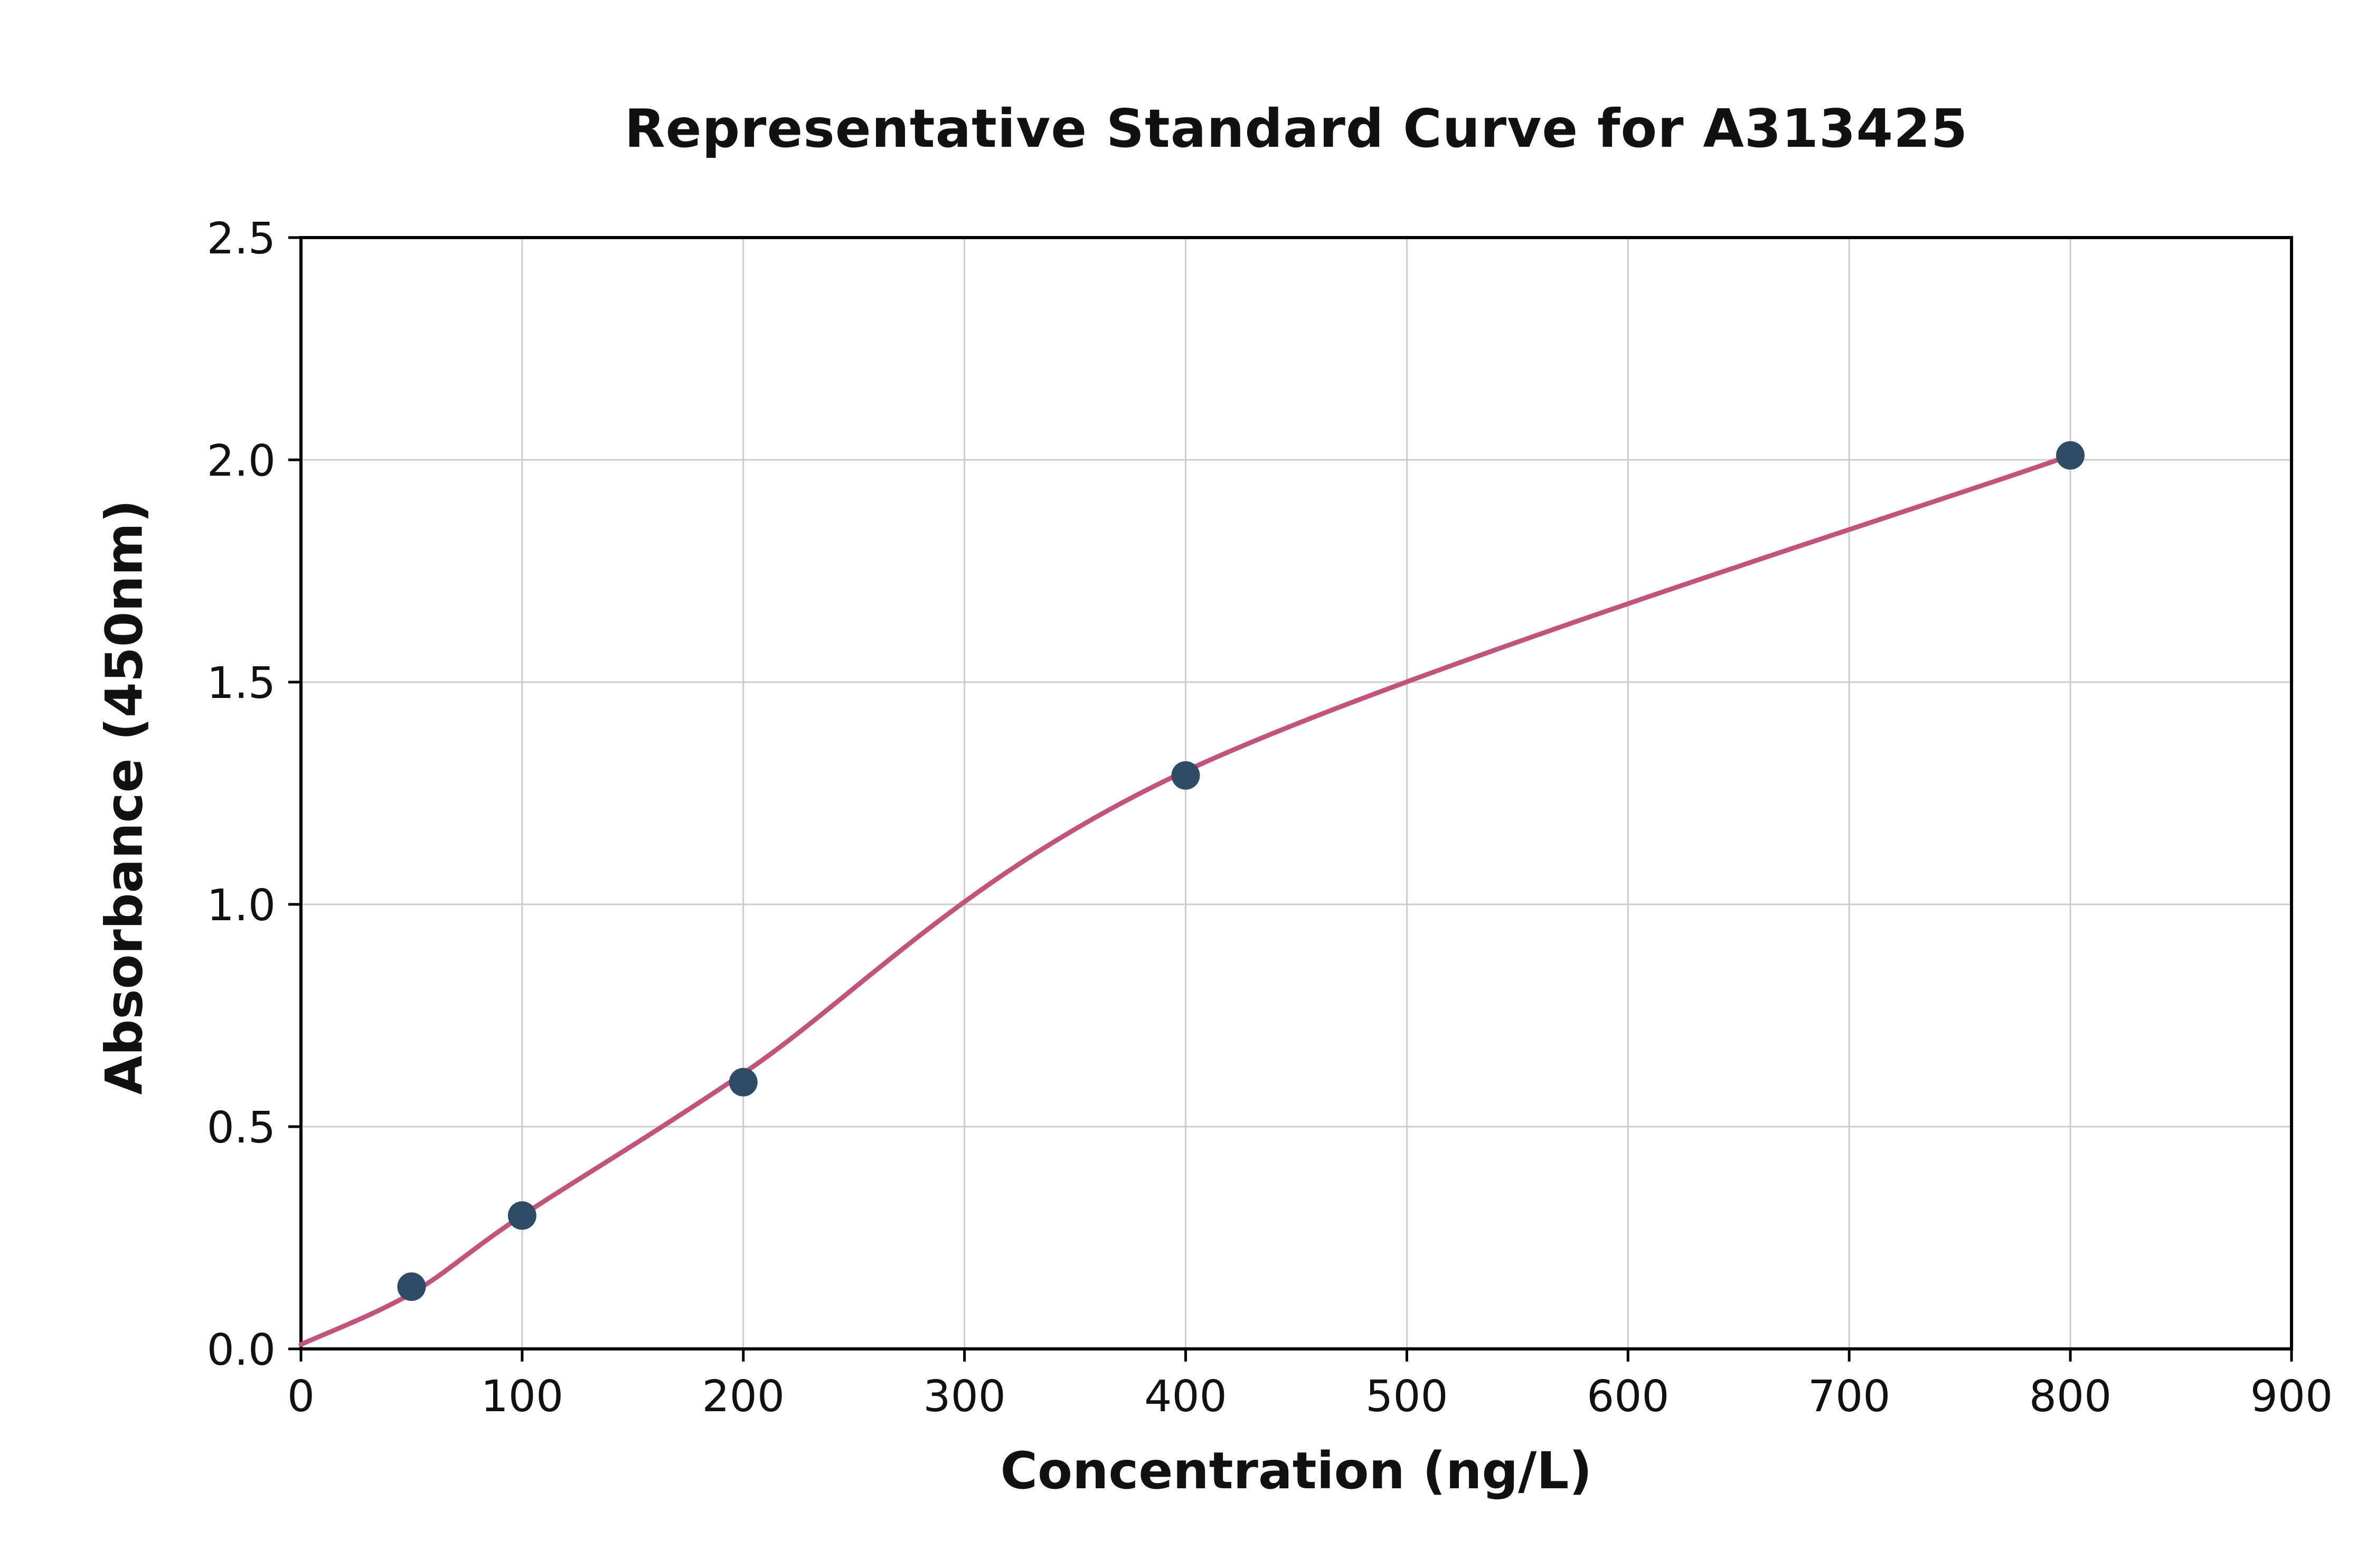 The width and height of the screenshot is (2376, 1568). Describe the element at coordinates (1185, 1397) in the screenshot. I see `x-tick-label: 400` at that location.